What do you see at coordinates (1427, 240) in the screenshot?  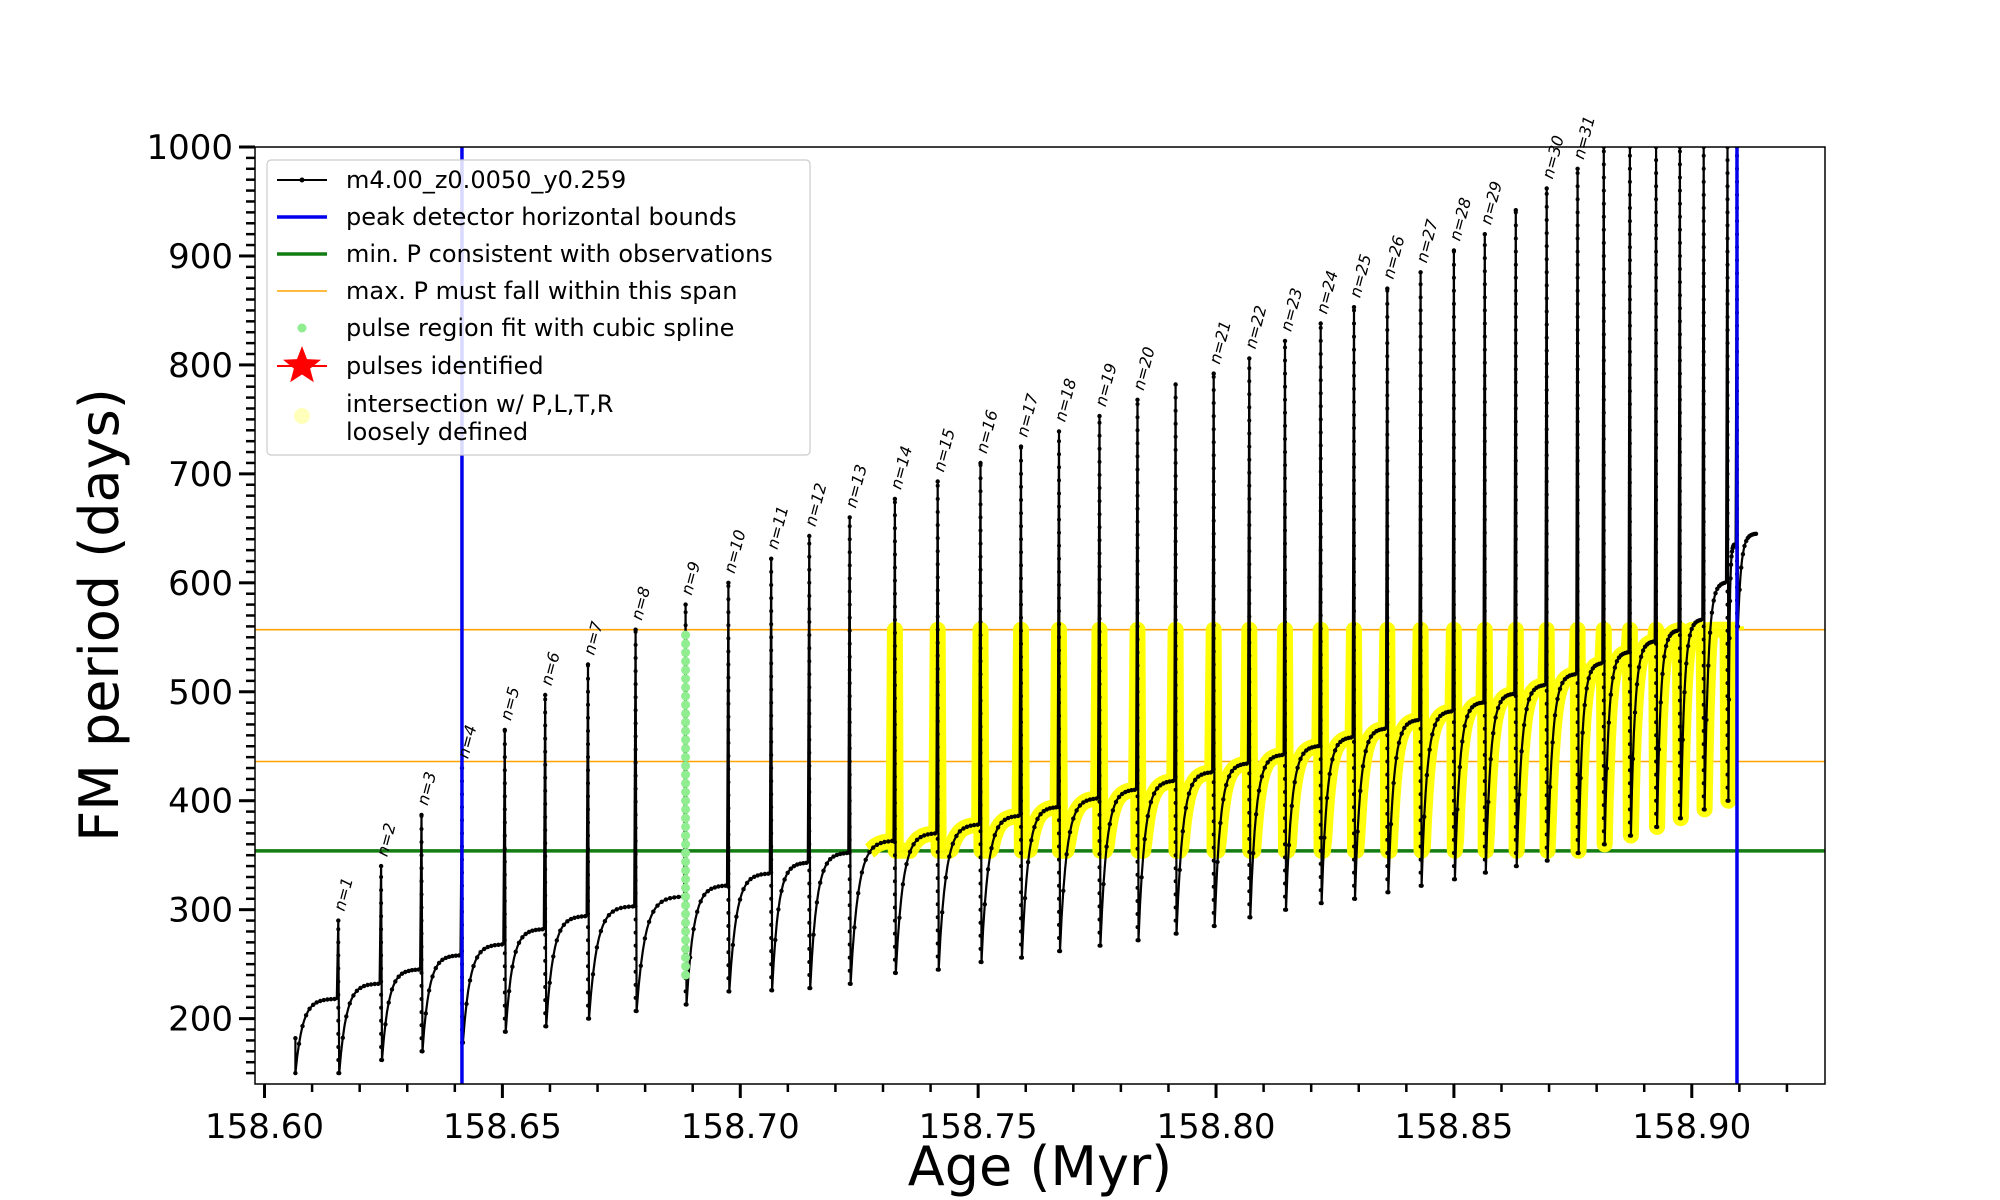 I see `pulse-label: n=27` at bounding box center [1427, 240].